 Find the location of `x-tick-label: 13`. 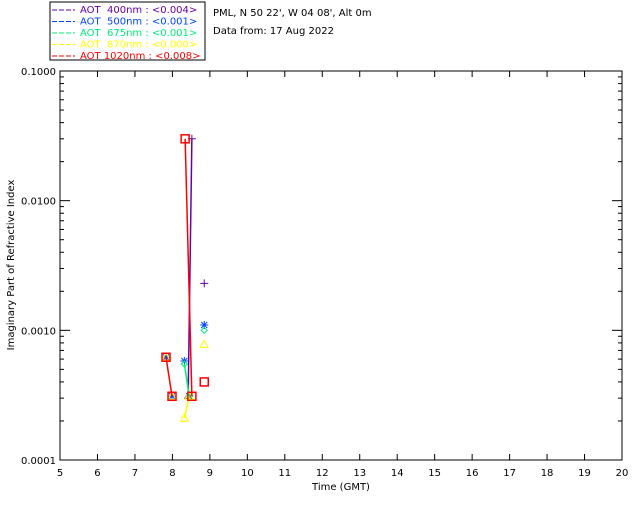

x-tick-label: 13 is located at coordinates (359, 473).